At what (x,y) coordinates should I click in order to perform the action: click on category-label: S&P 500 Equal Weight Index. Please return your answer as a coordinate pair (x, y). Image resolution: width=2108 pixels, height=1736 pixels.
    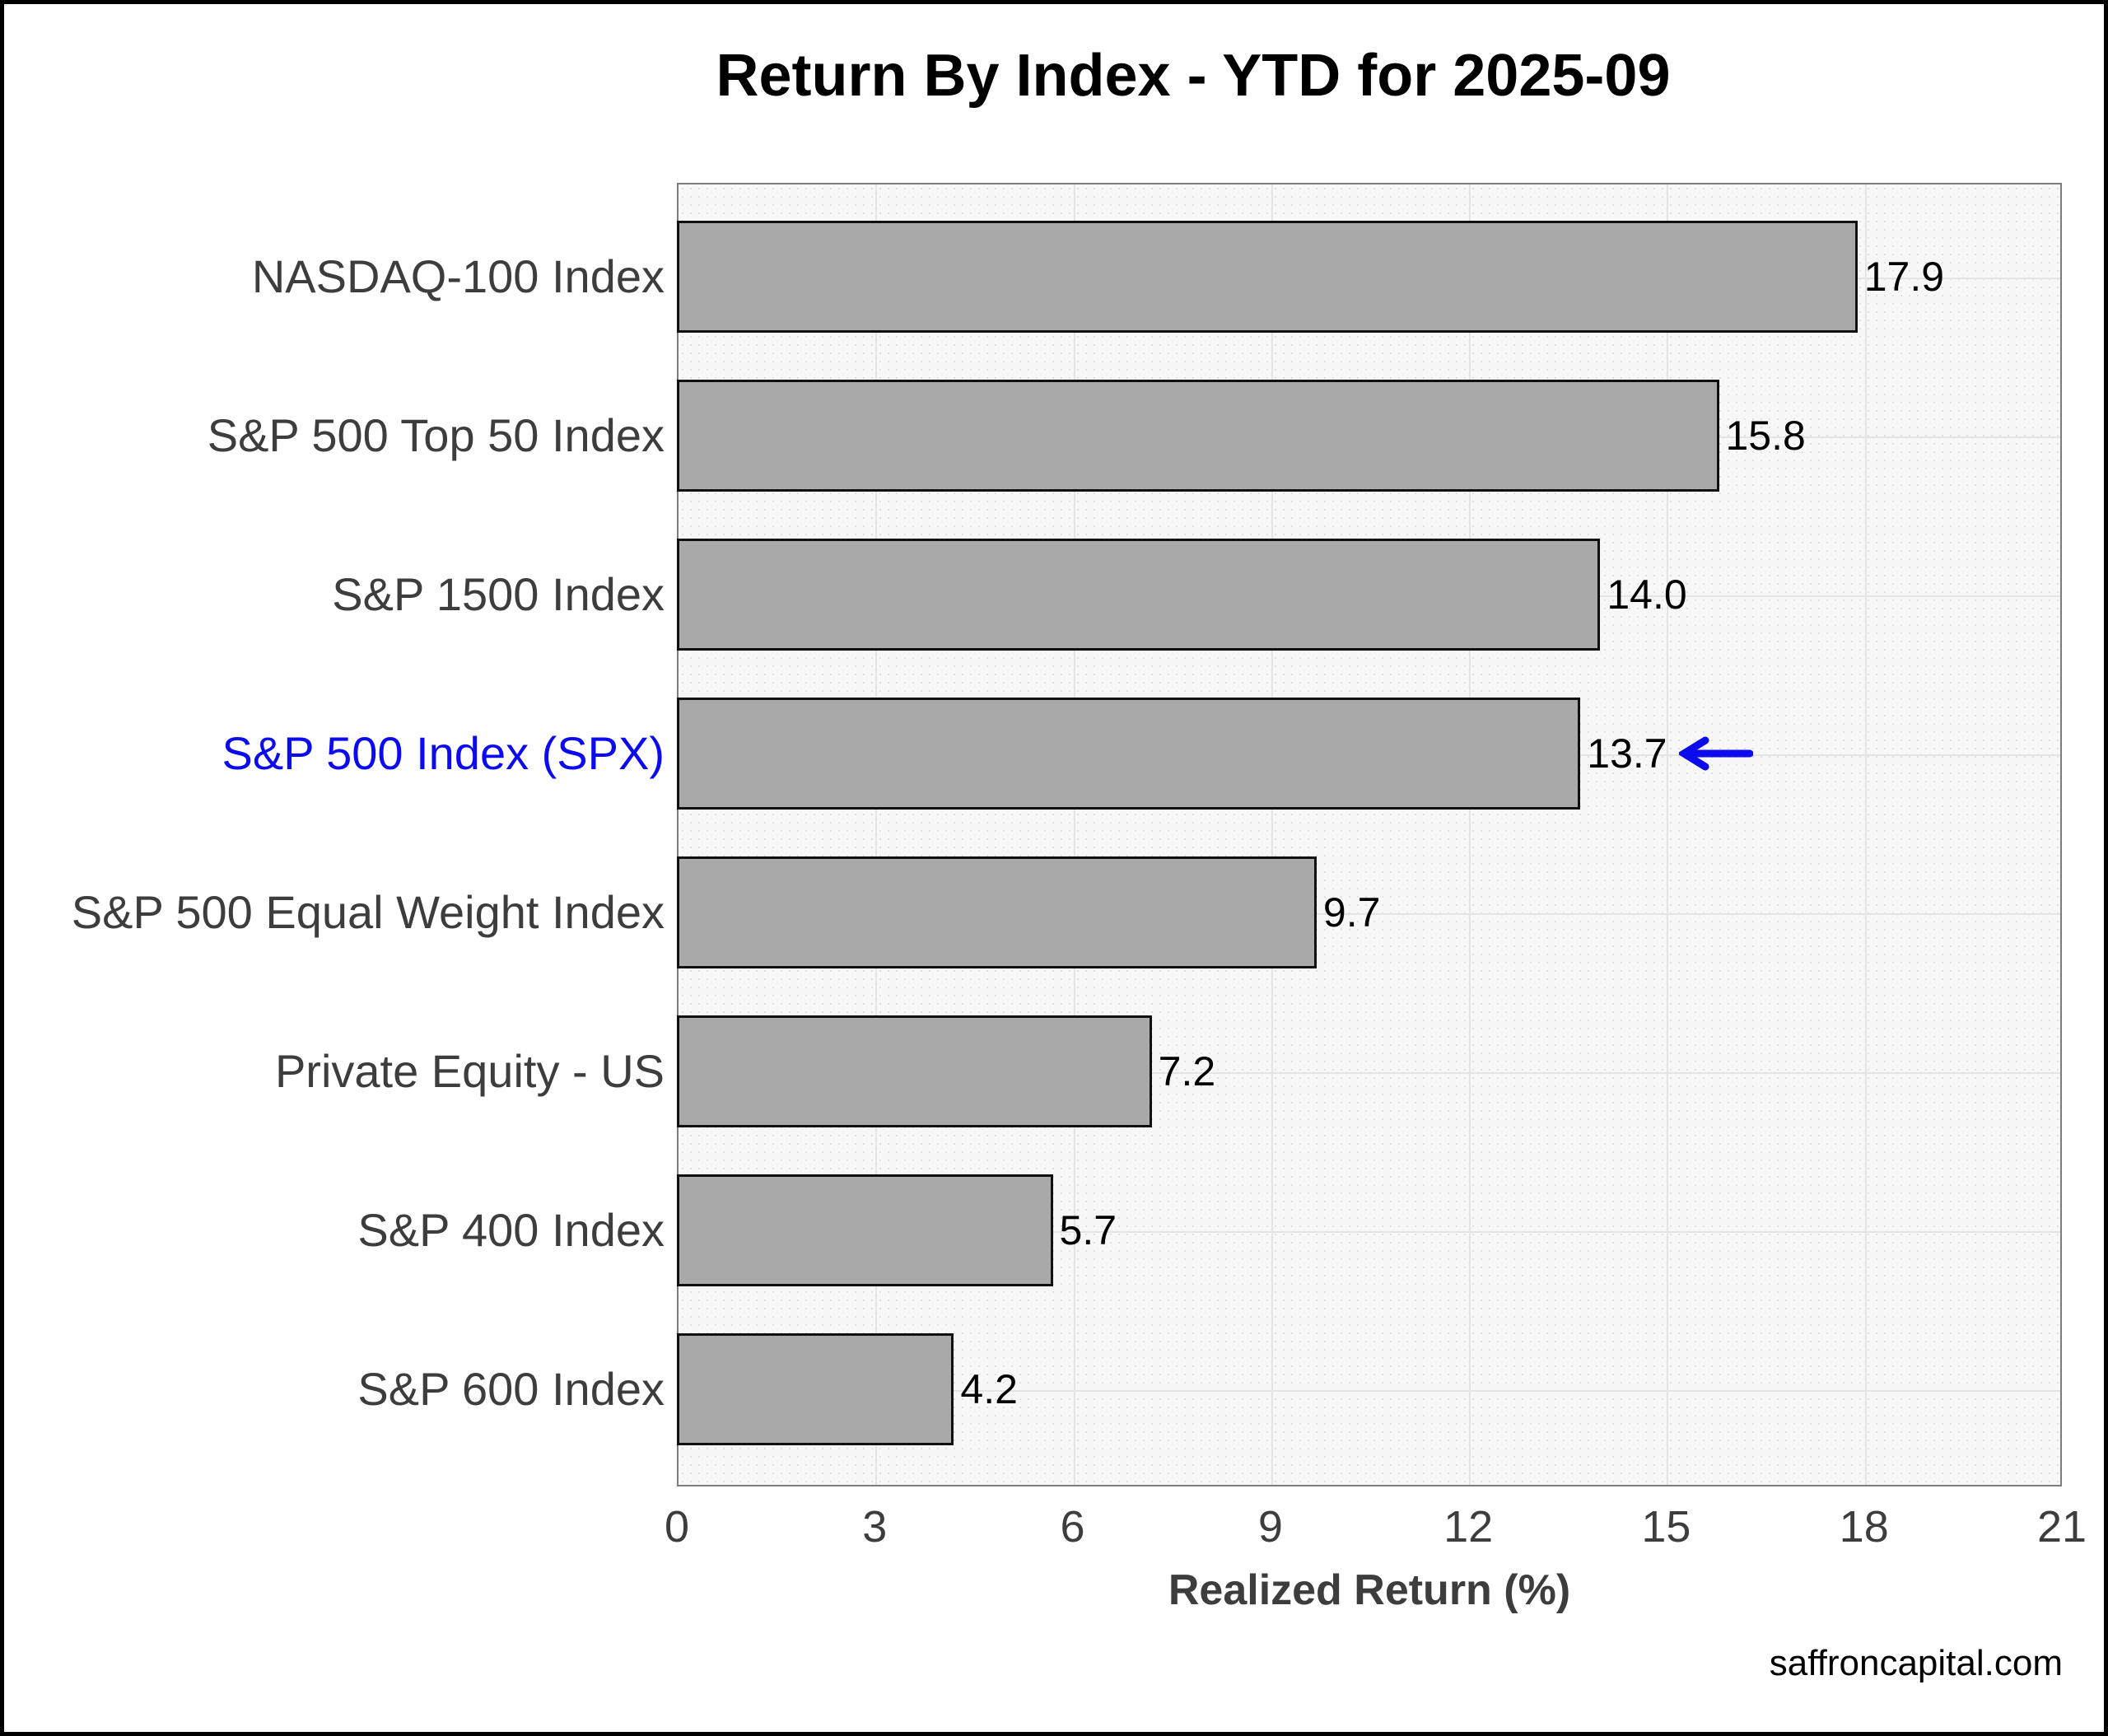
    Looking at the image, I should click on (368, 912).